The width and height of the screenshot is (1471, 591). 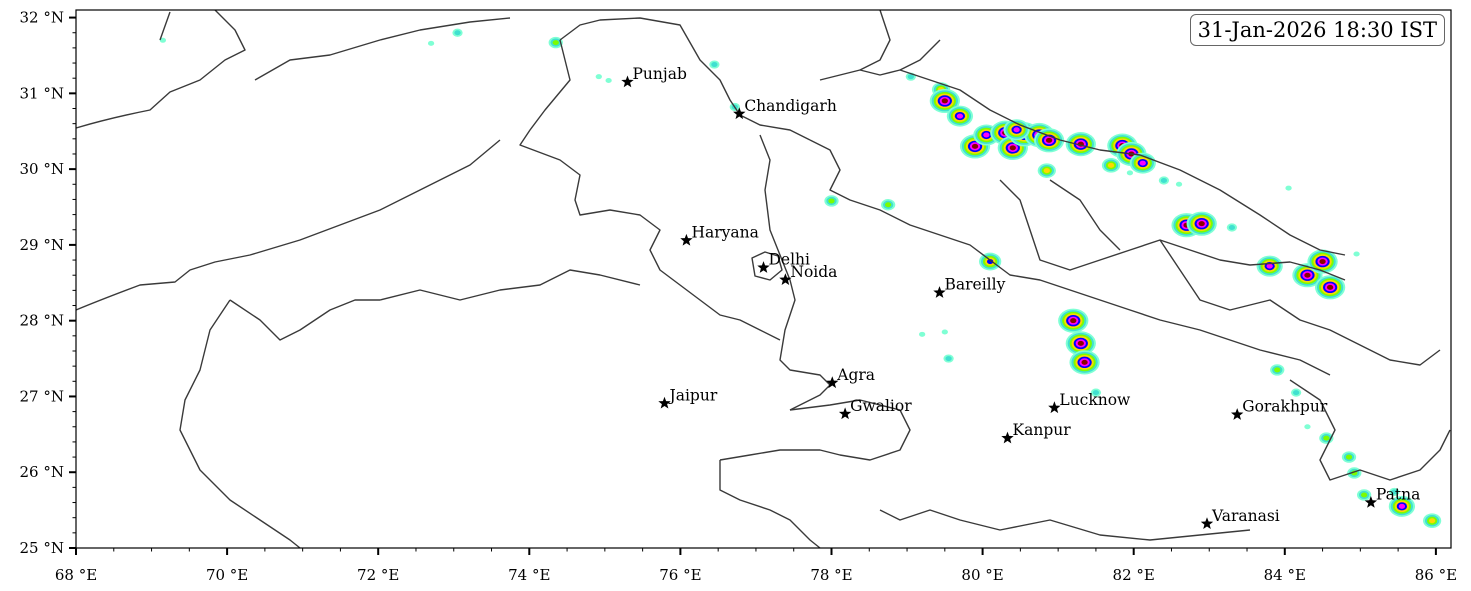 I want to click on city-label-haryana: Haryana, so click(x=724, y=232).